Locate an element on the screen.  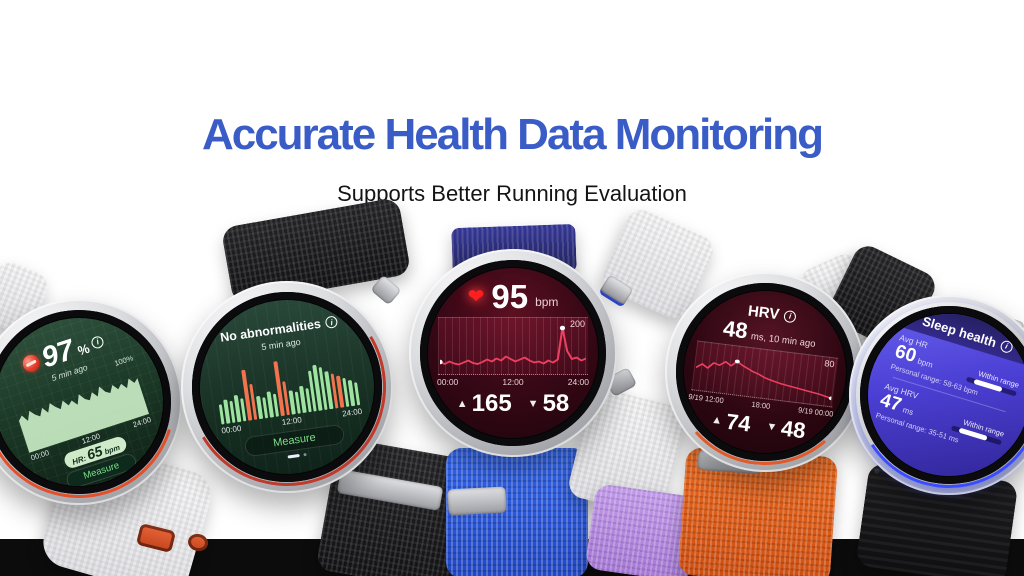
hr-value: 65 is located at coordinates (94, 452).